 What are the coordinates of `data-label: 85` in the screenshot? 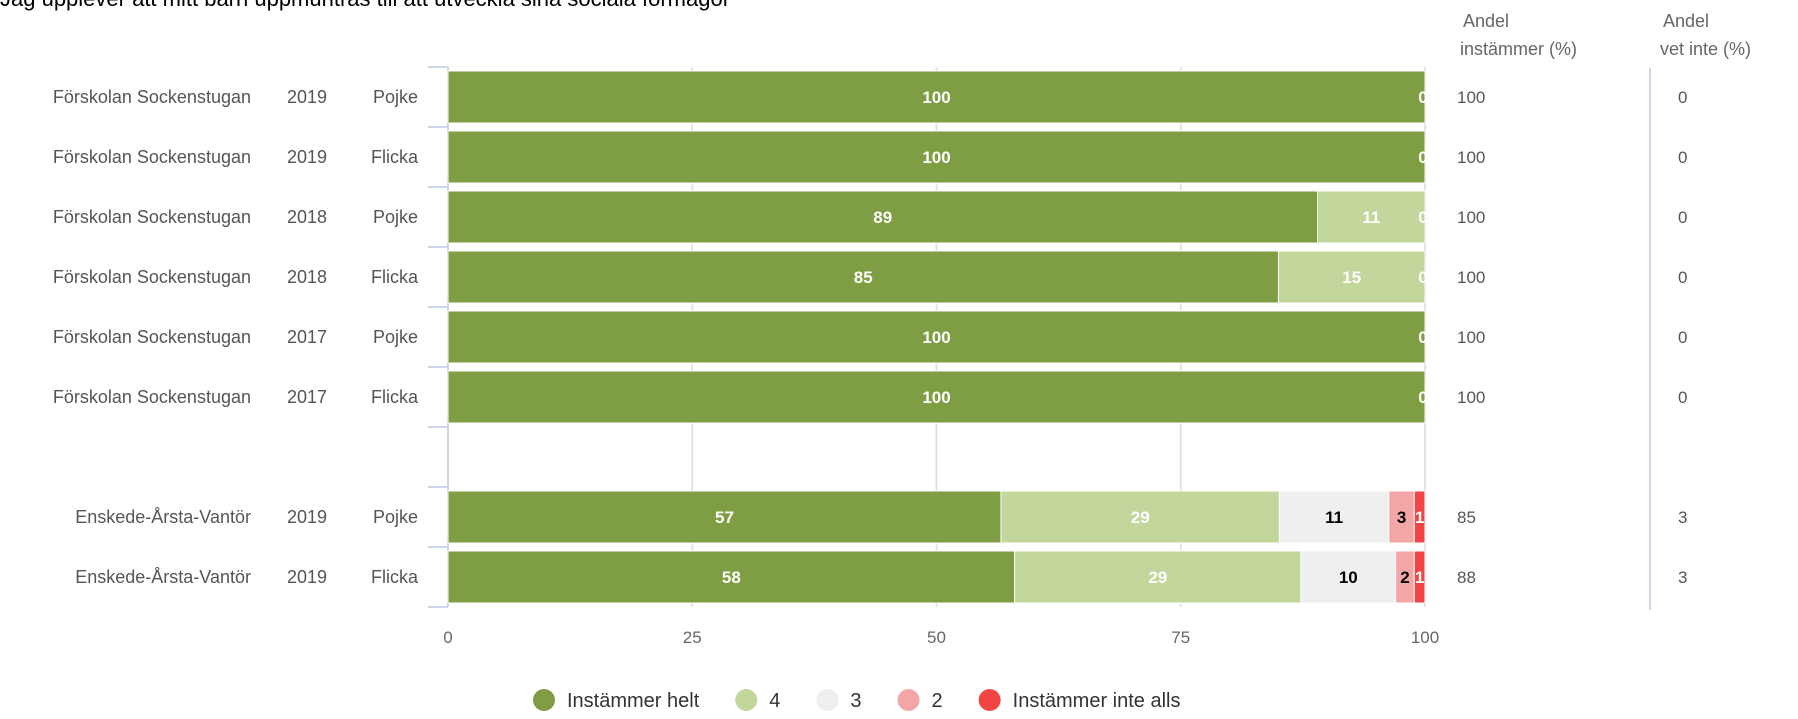 It's located at (863, 277).